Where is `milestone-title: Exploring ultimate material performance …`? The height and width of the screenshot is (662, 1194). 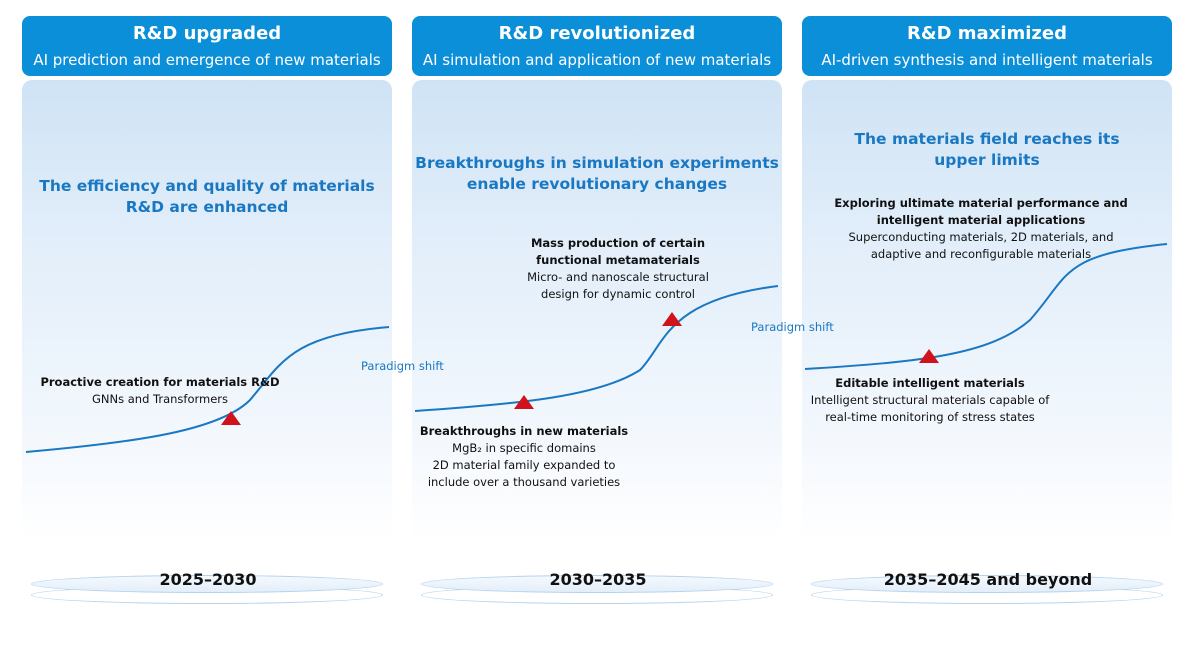 milestone-title: Exploring ultimate material performance … is located at coordinates (981, 203).